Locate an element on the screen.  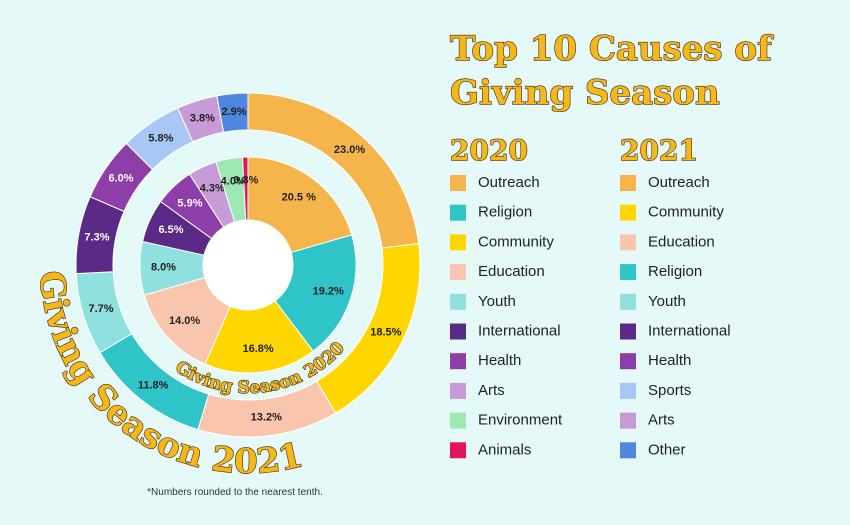
legend-title: 2021 is located at coordinates (659, 150).